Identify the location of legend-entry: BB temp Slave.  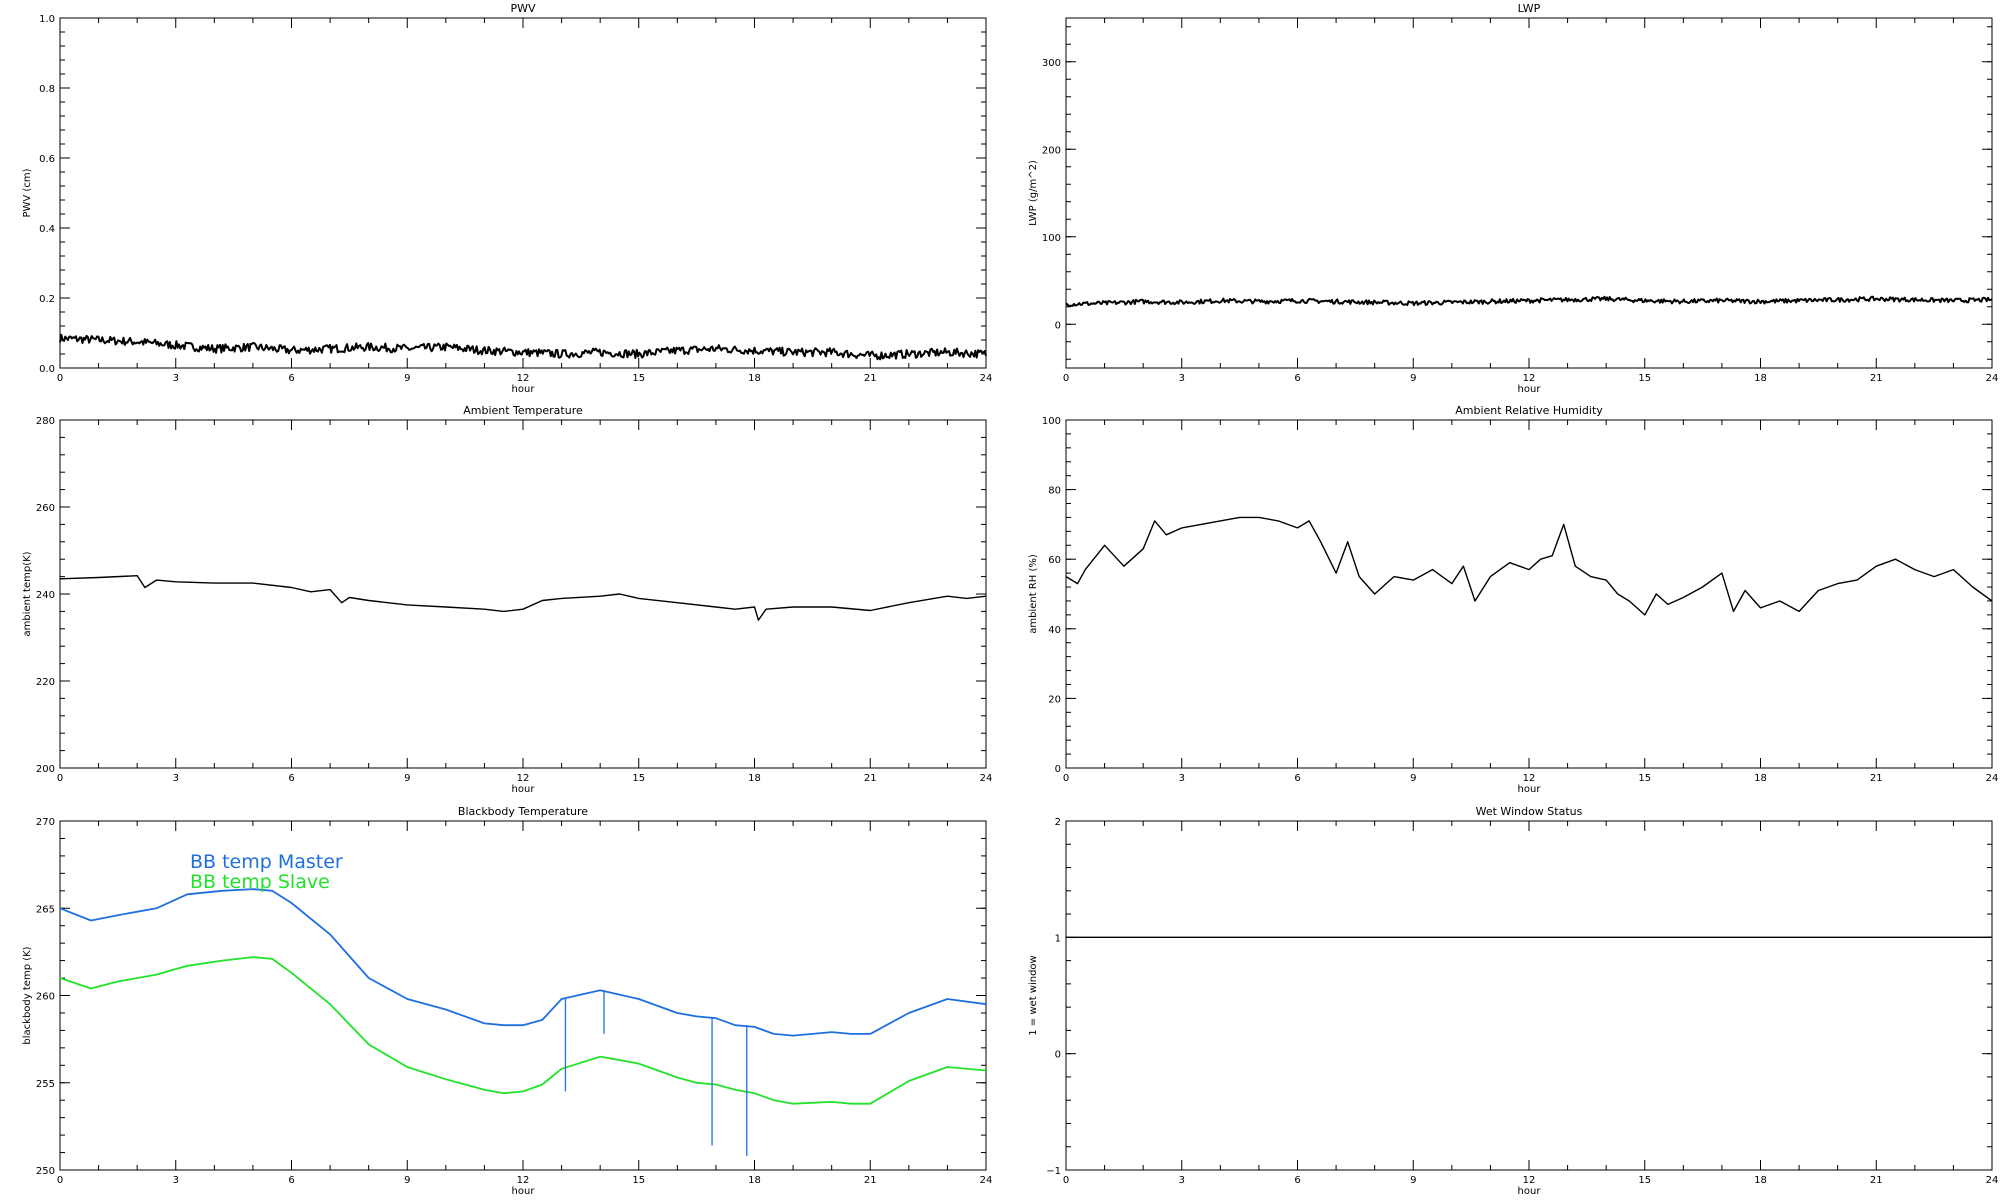
(260, 882).